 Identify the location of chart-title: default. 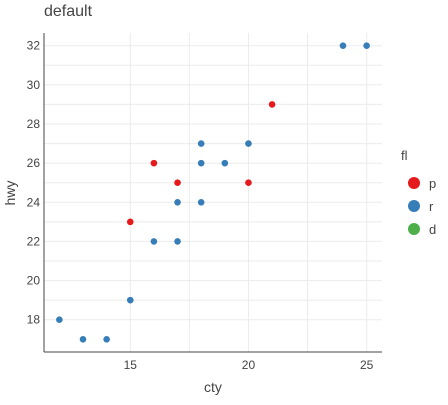
(68, 11).